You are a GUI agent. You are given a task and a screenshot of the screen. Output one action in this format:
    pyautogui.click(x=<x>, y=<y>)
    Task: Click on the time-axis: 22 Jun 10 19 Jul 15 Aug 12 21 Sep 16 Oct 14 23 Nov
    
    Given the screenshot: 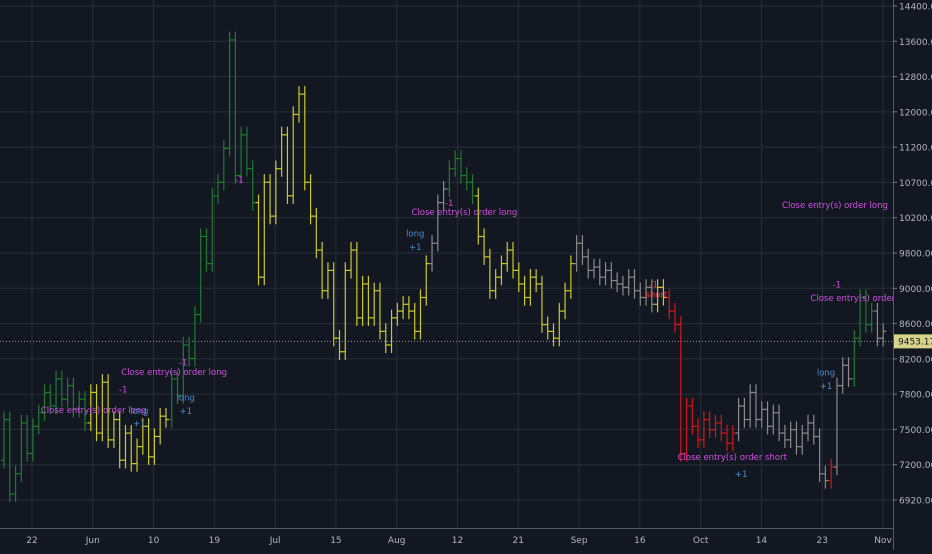 What is the action you would take?
    pyautogui.click(x=446, y=537)
    